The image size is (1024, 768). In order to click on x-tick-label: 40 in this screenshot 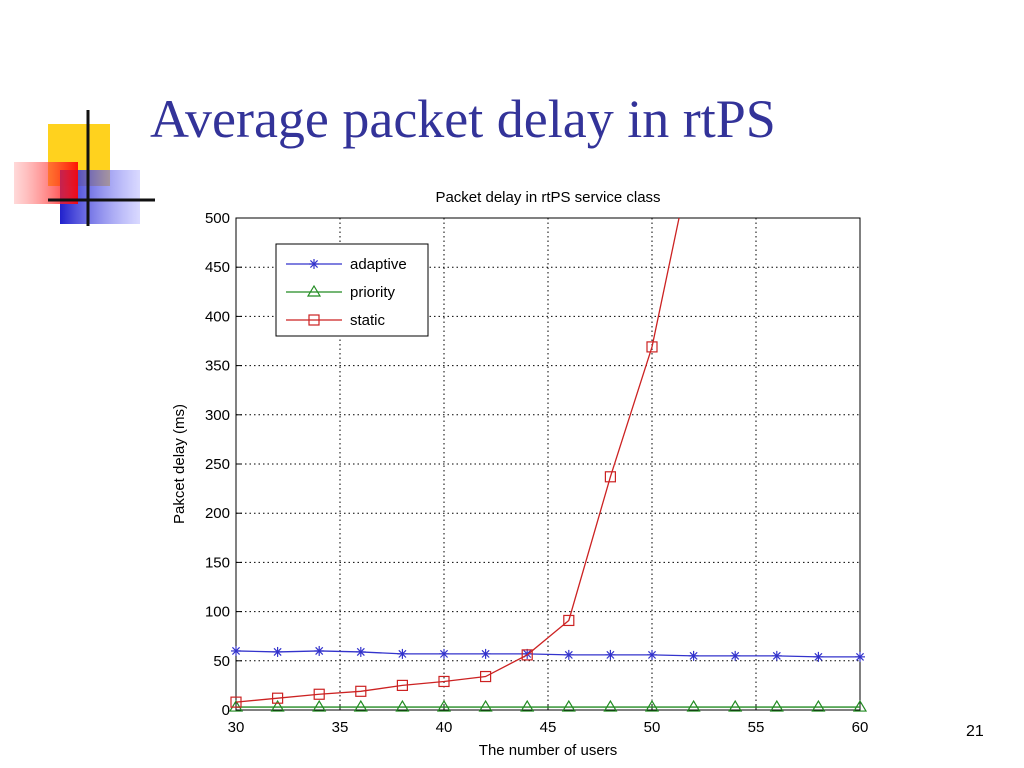, I will do `click(444, 727)`.